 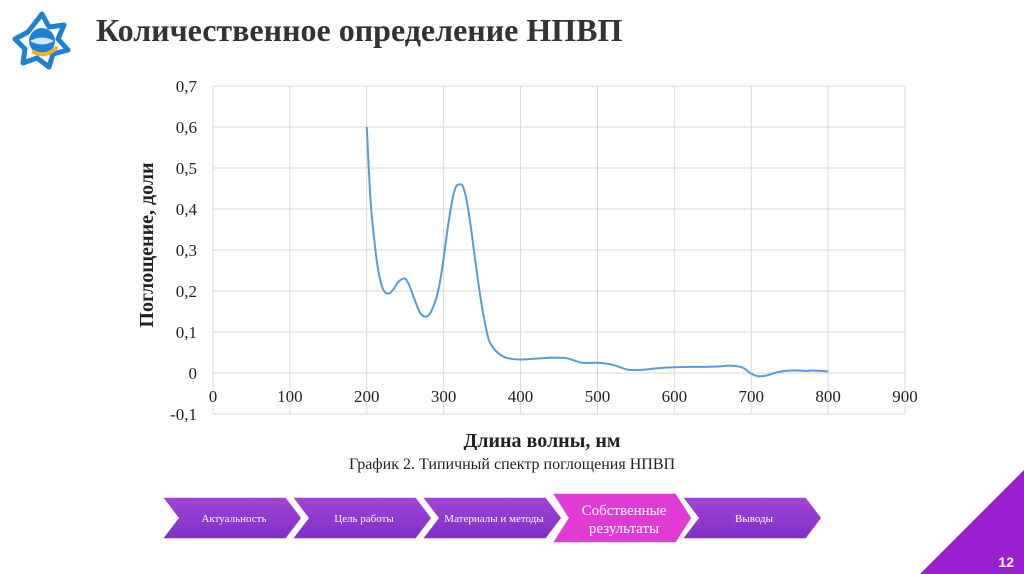 What do you see at coordinates (828, 396) in the screenshot?
I see `x-tick-label: 800` at bounding box center [828, 396].